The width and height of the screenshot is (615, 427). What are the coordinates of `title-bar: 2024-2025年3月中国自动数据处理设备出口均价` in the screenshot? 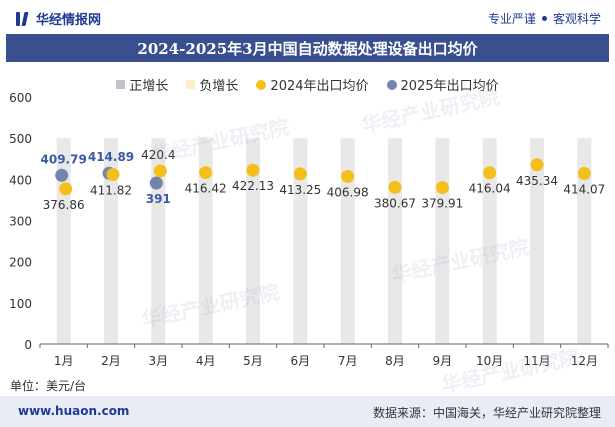 It's located at (307, 48).